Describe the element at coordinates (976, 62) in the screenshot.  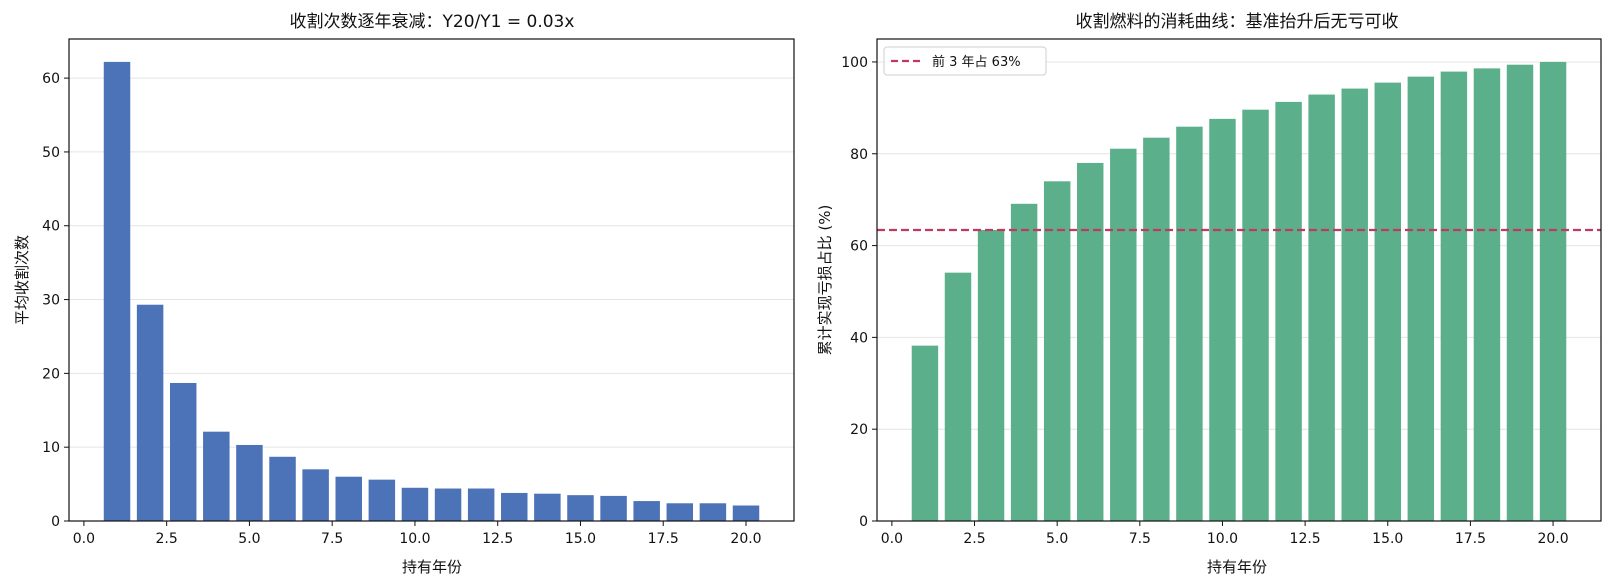
I see `legend-label: 前 3 年占 63%` at that location.